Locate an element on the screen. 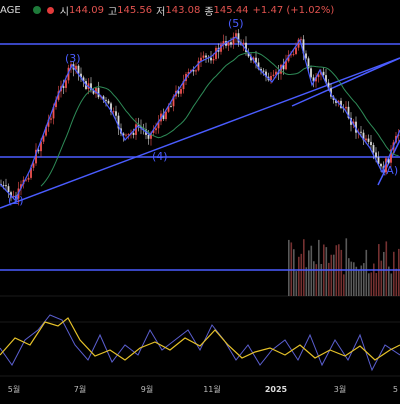 Image resolution: width=400 pixels, height=404 pixels. x-tick-label: 3월 is located at coordinates (340, 389).